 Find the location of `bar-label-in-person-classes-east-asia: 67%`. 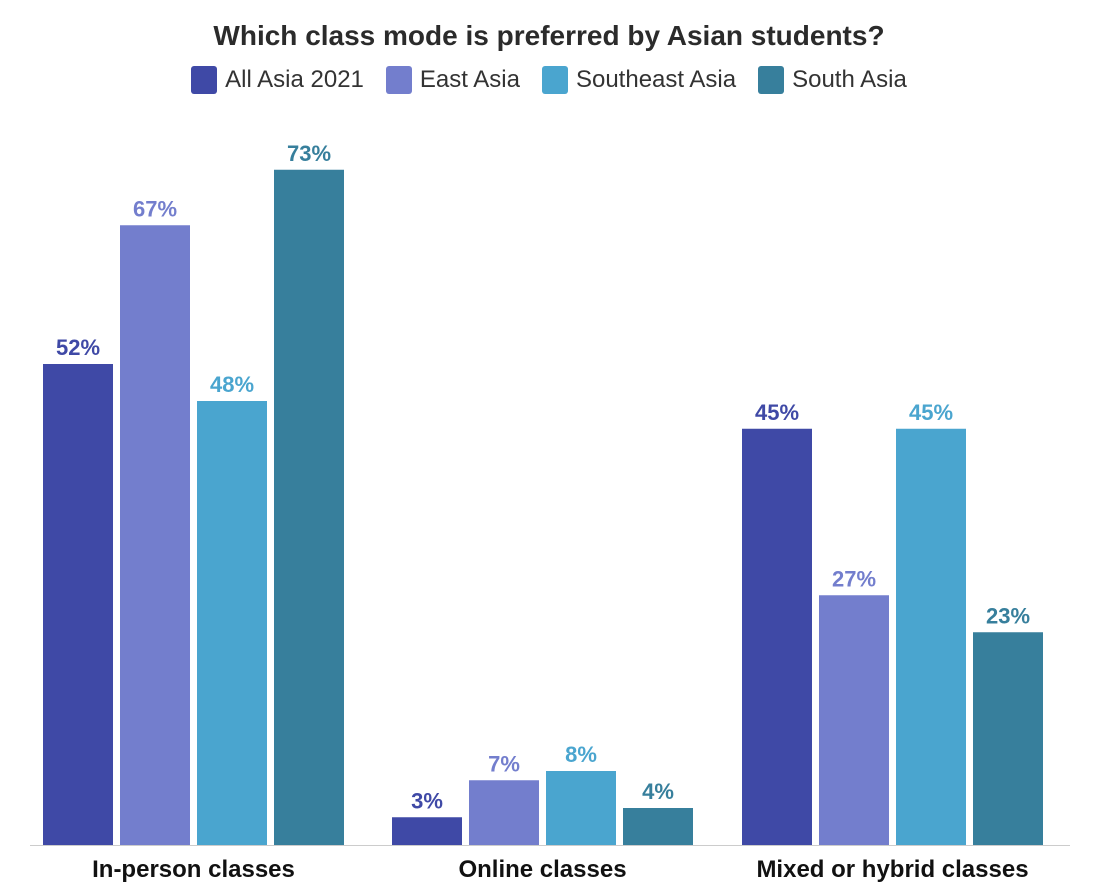

bar-label-in-person-classes-east-asia: 67% is located at coordinates (155, 208).